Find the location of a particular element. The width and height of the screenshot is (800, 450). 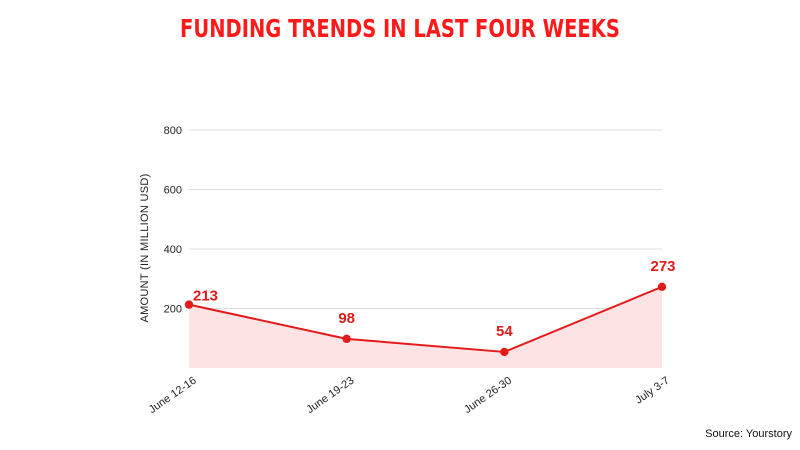

y-tick-label: 600 is located at coordinates (173, 191).